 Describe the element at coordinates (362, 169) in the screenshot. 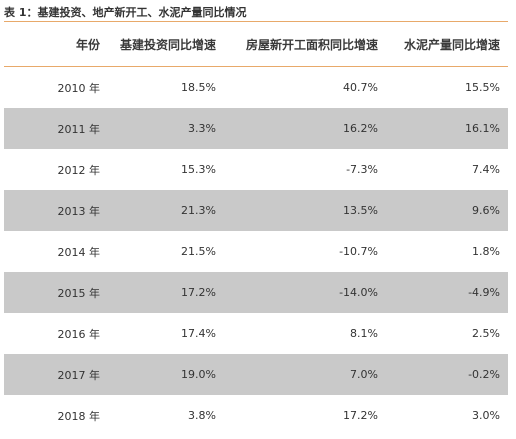

I see `housing-cell: -7.3%` at that location.